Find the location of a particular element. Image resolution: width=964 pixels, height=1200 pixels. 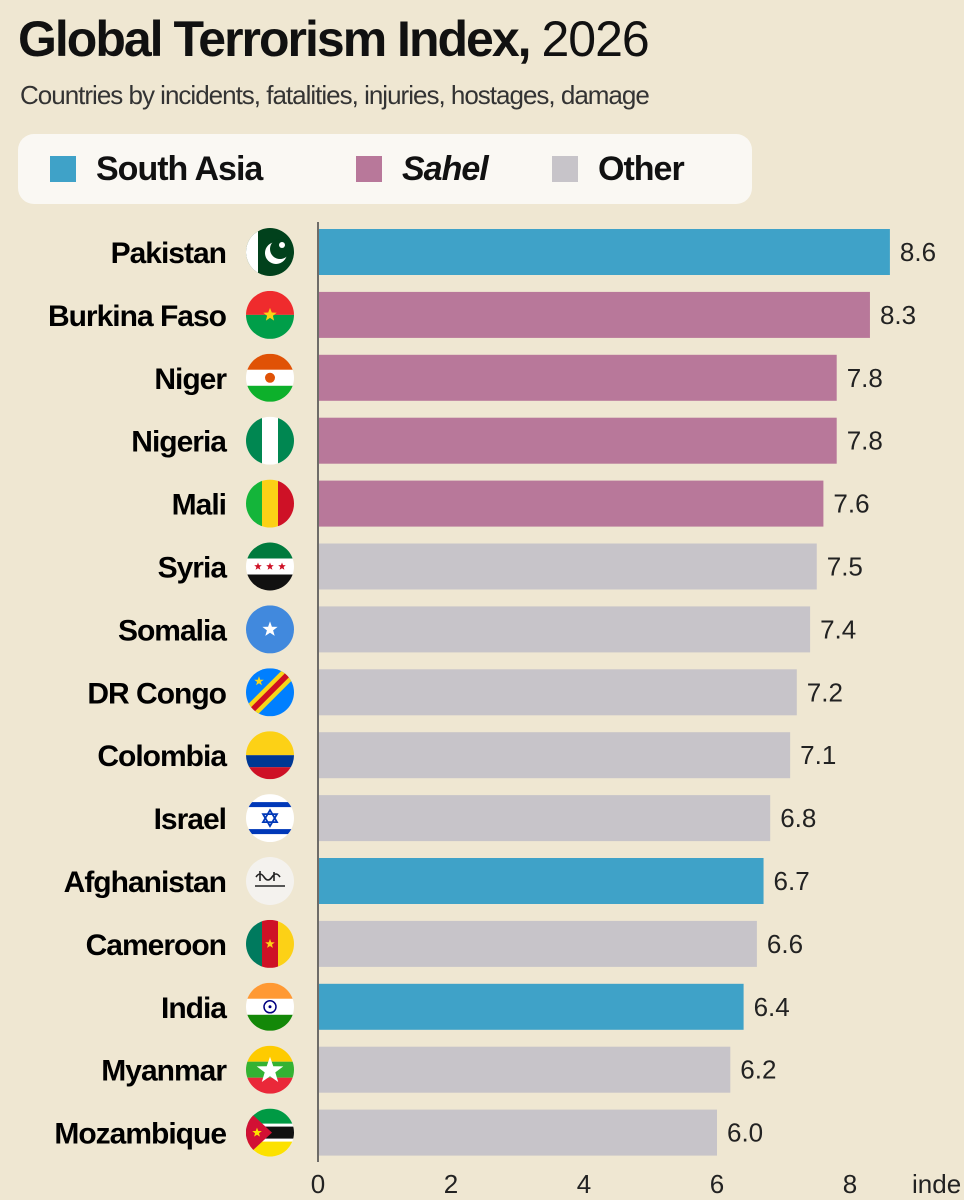

bar-india is located at coordinates (531, 1006).